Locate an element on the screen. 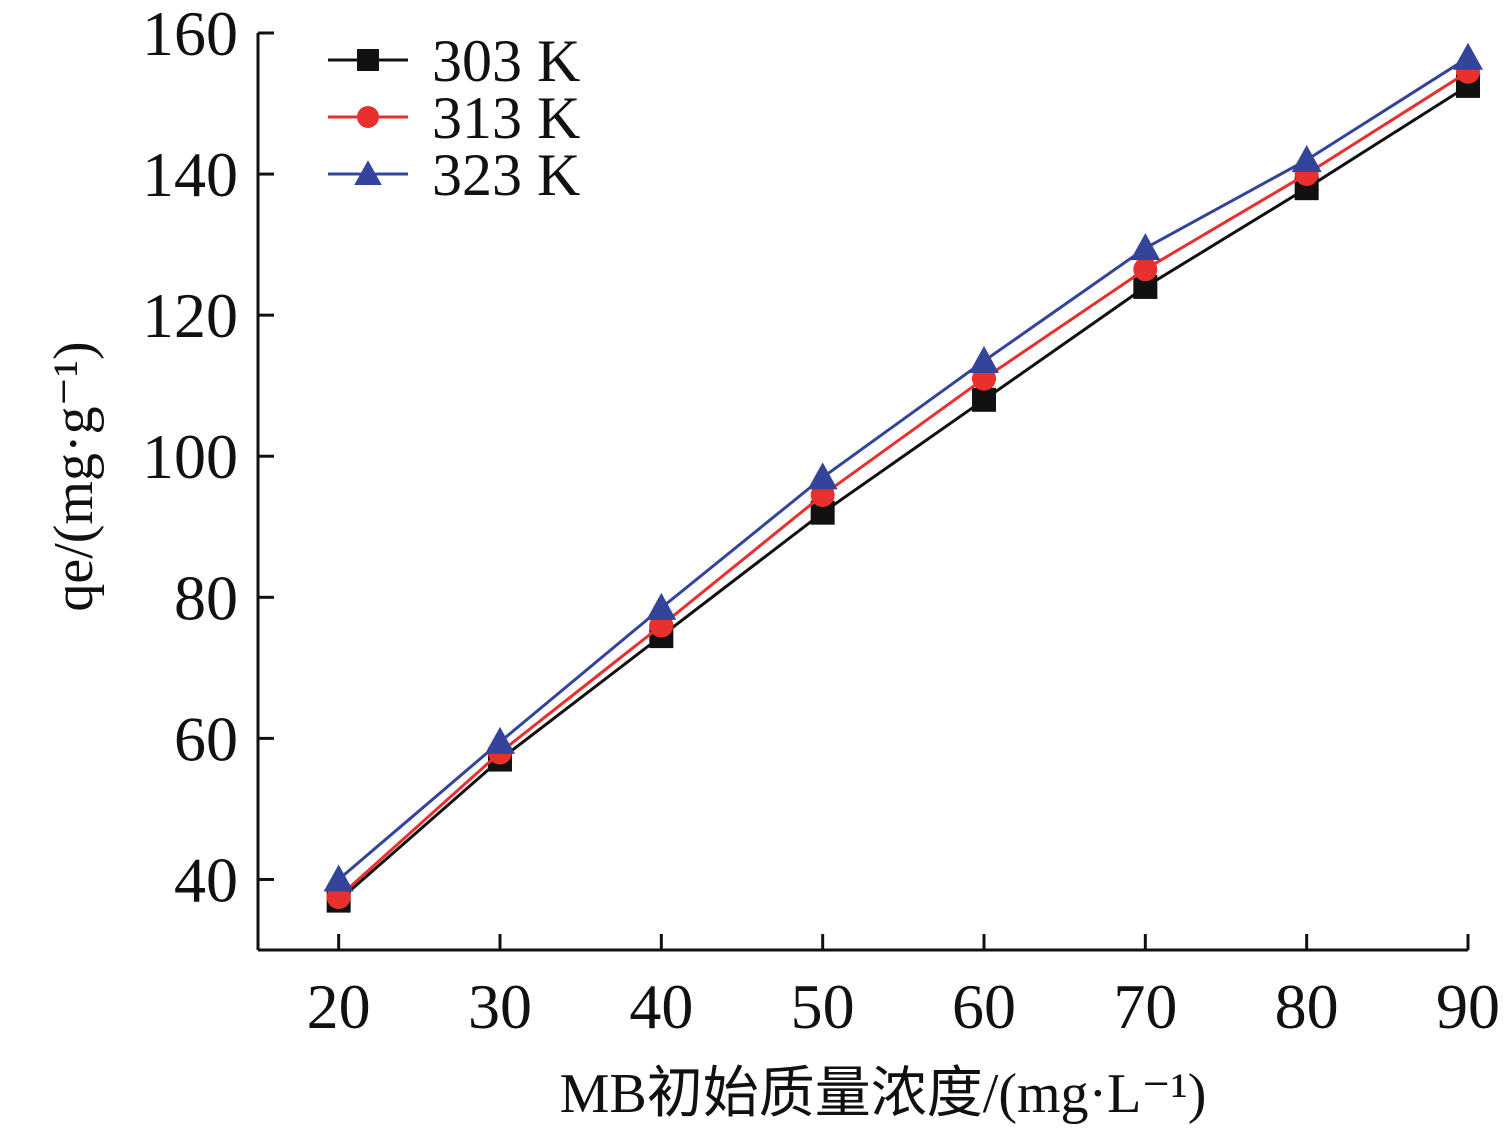 The width and height of the screenshot is (1508, 1135). y-tick-label: 40 is located at coordinates (206, 879).